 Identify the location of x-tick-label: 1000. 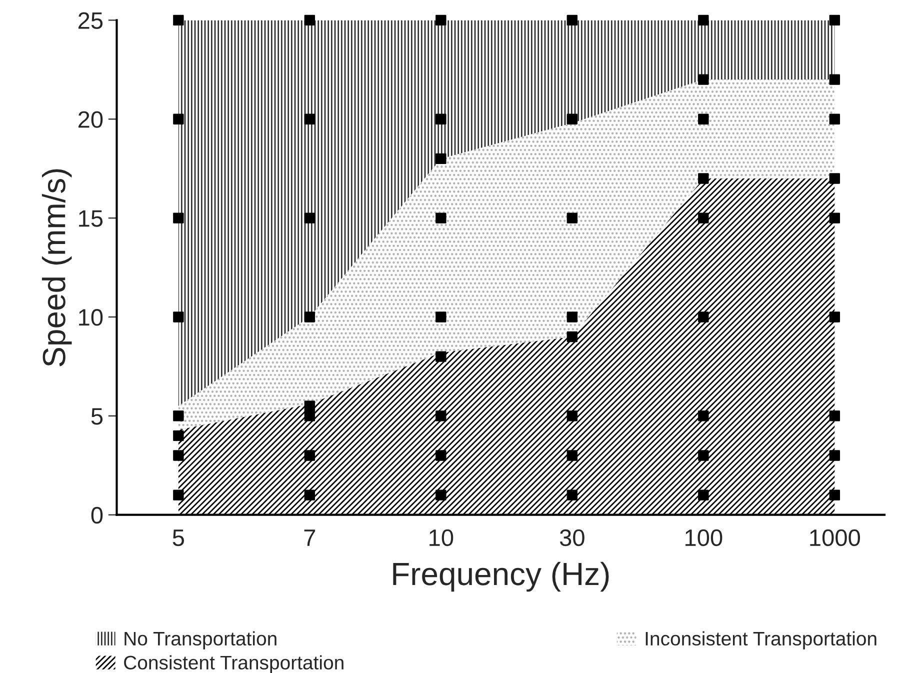
(835, 537).